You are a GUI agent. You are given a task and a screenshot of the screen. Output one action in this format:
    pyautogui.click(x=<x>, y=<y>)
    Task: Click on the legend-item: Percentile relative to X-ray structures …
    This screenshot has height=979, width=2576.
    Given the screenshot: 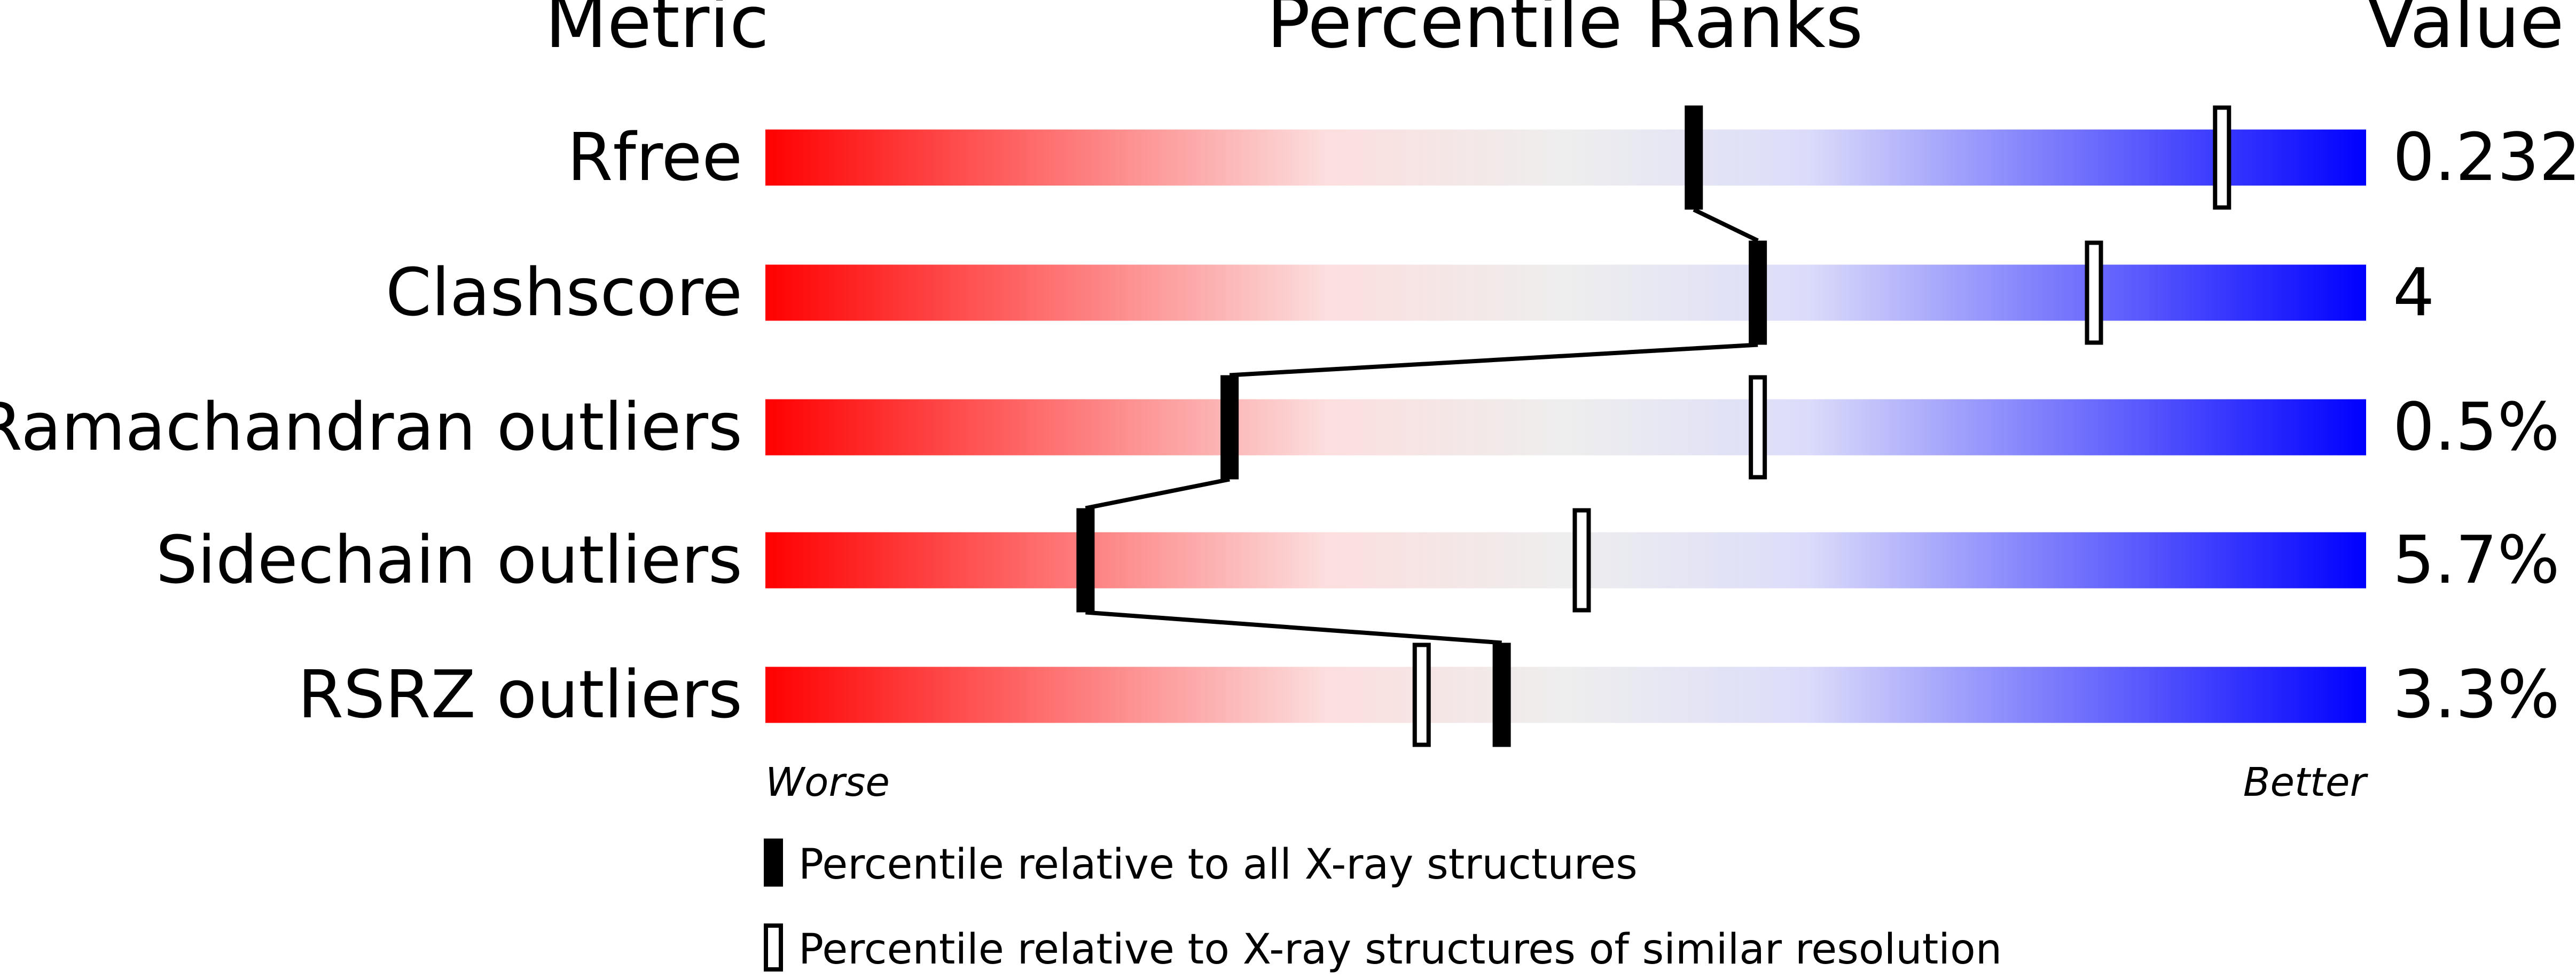 What is the action you would take?
    pyautogui.click(x=1383, y=948)
    